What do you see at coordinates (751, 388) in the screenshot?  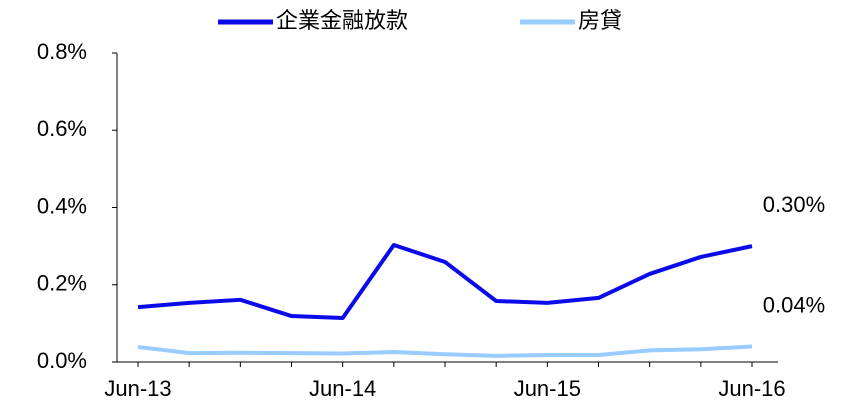 I see `x-tick-label: Jun-16` at bounding box center [751, 388].